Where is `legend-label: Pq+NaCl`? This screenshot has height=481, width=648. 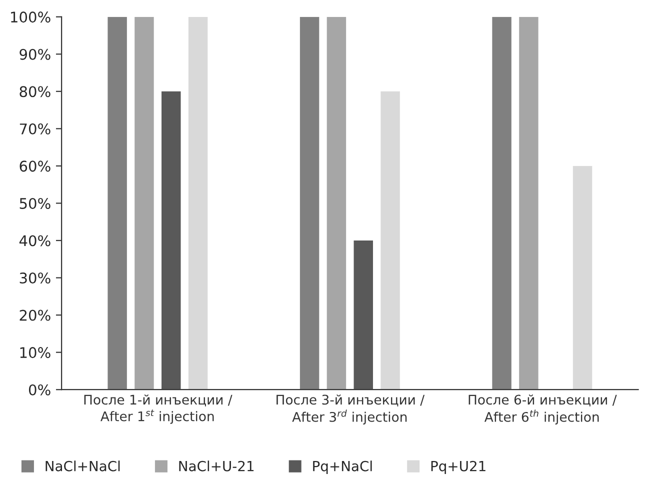
legend-label: Pq+NaCl is located at coordinates (342, 467).